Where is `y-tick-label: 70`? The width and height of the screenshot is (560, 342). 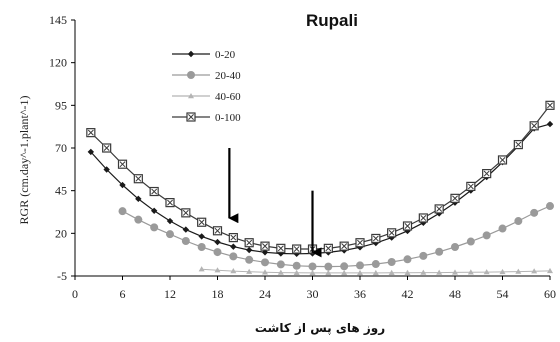 y-tick-label: 70 is located at coordinates (61, 148).